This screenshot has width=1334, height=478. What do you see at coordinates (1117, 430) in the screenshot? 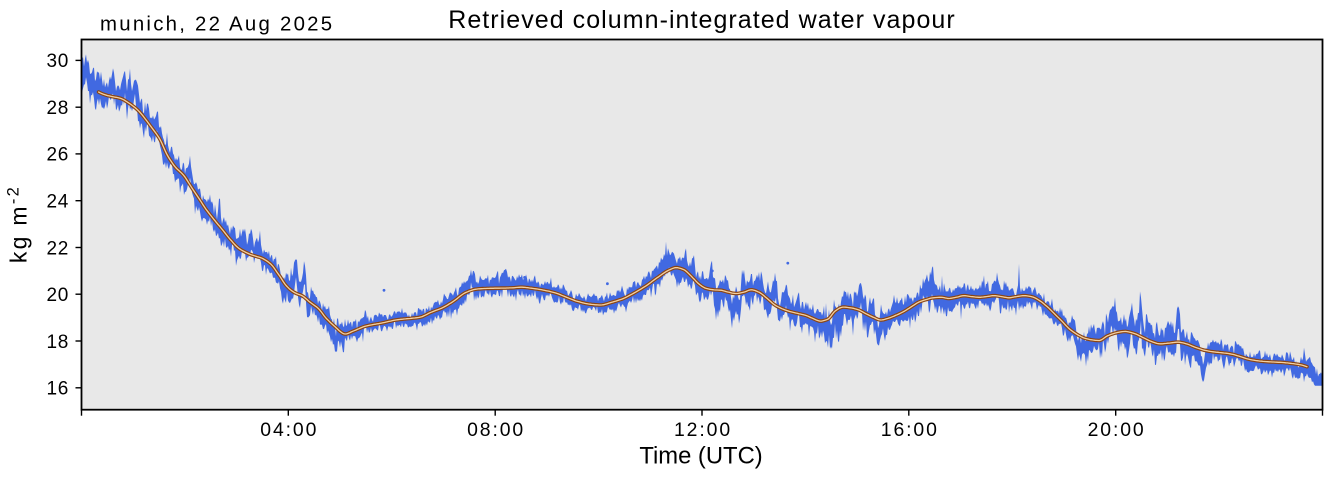
I see `svg-text: 20:00` at bounding box center [1117, 430].